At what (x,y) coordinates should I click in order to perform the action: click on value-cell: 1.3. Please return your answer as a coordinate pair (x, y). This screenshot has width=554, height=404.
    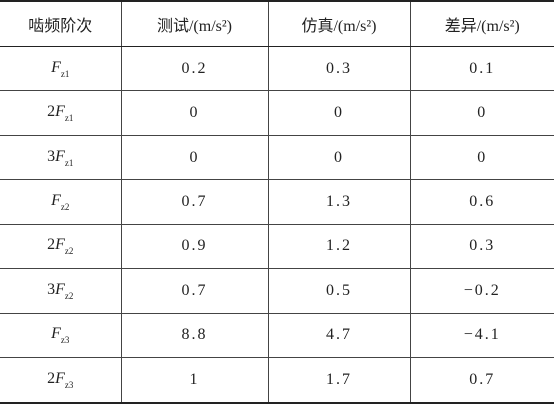
    Looking at the image, I should click on (338, 202).